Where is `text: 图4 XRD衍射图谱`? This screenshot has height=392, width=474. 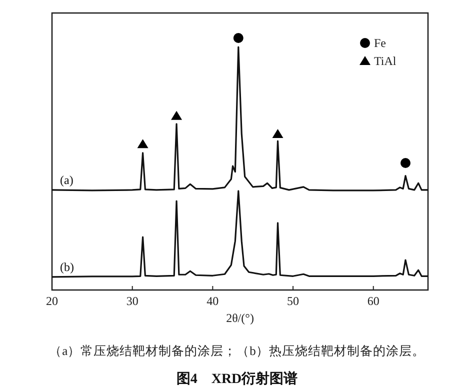 text: 图4 XRD衍射图谱 is located at coordinates (237, 378).